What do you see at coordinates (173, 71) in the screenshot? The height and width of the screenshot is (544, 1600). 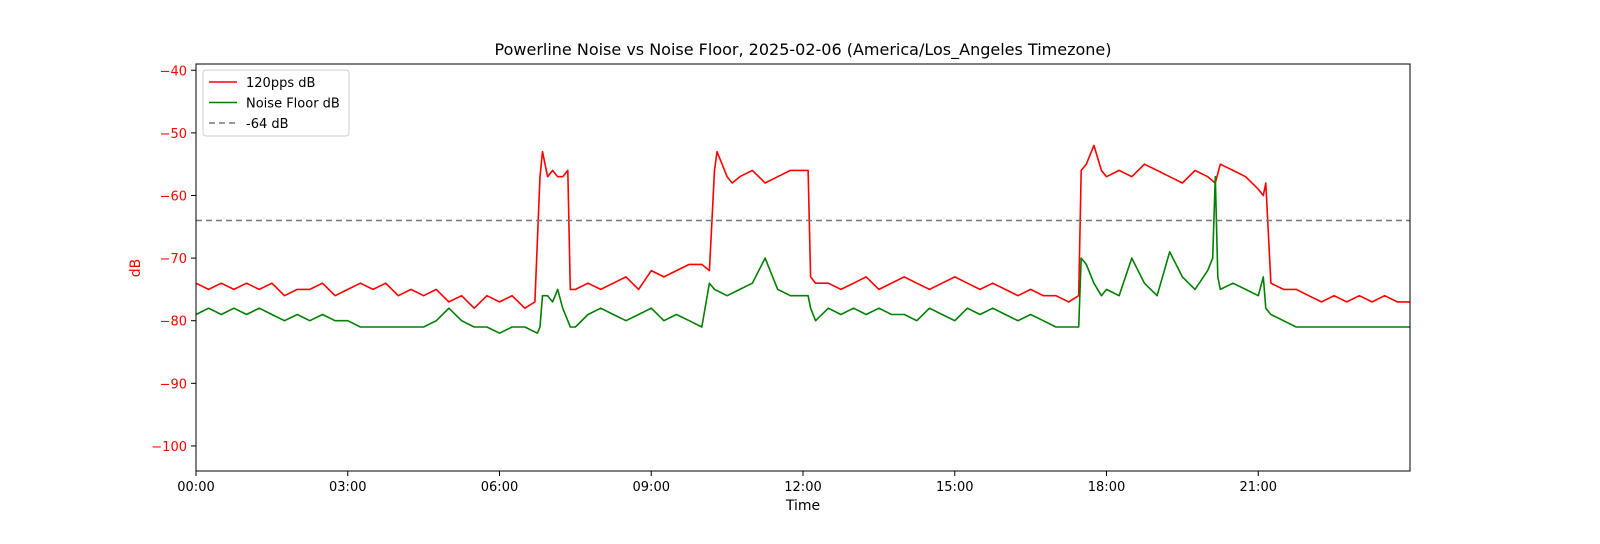 I see `y-tick-label: −40` at bounding box center [173, 71].